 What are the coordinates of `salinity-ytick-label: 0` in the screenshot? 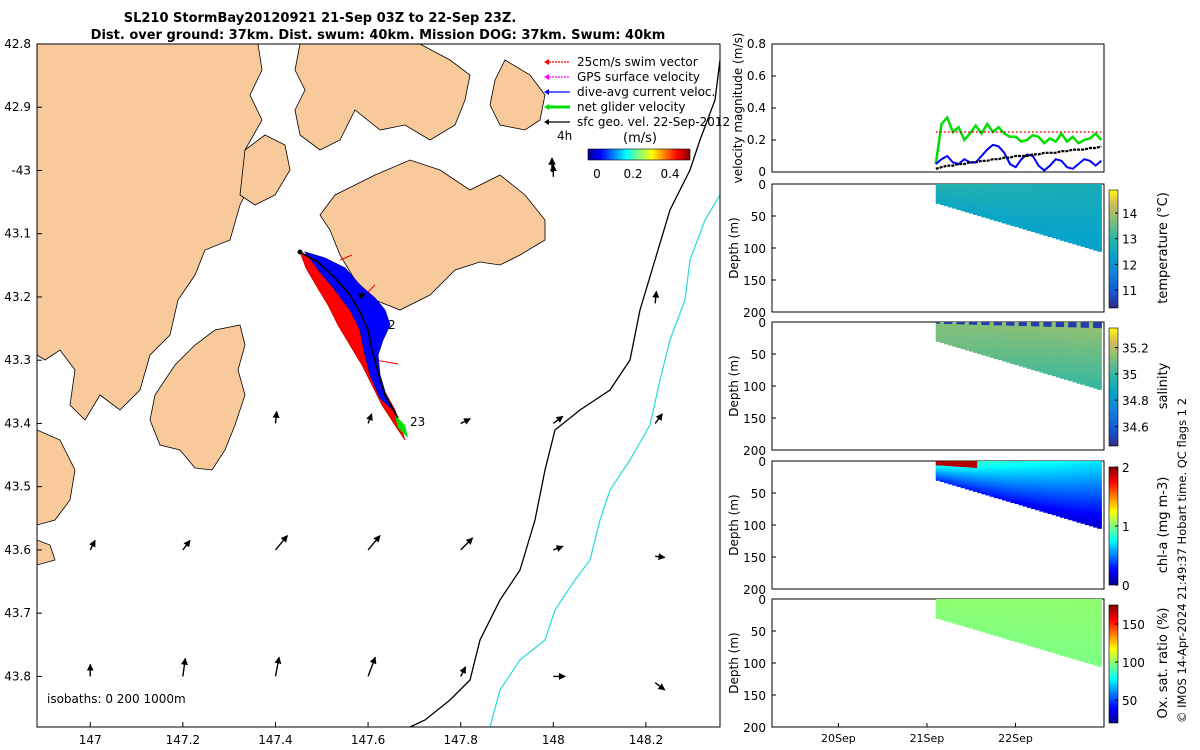 It's located at (762, 323).